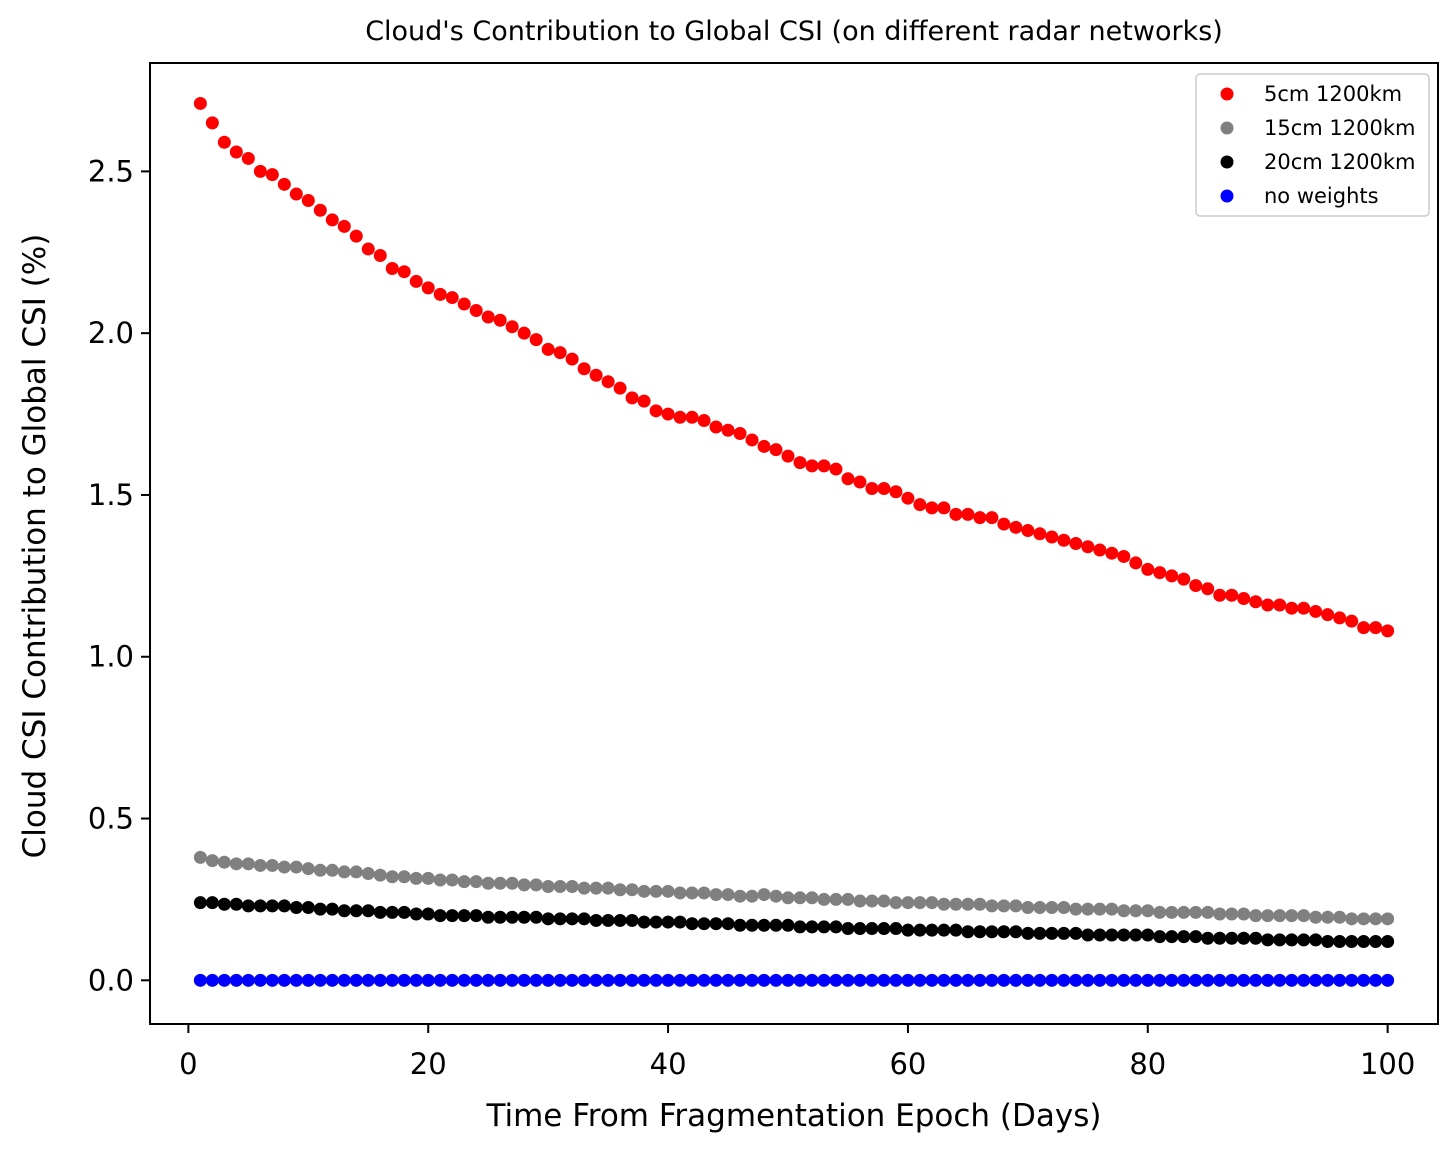  Describe the element at coordinates (119, 575) in the screenshot. I see `y-axis-ticks: 0.0 0.5 1.0 1.5 2.0 2.5` at that location.